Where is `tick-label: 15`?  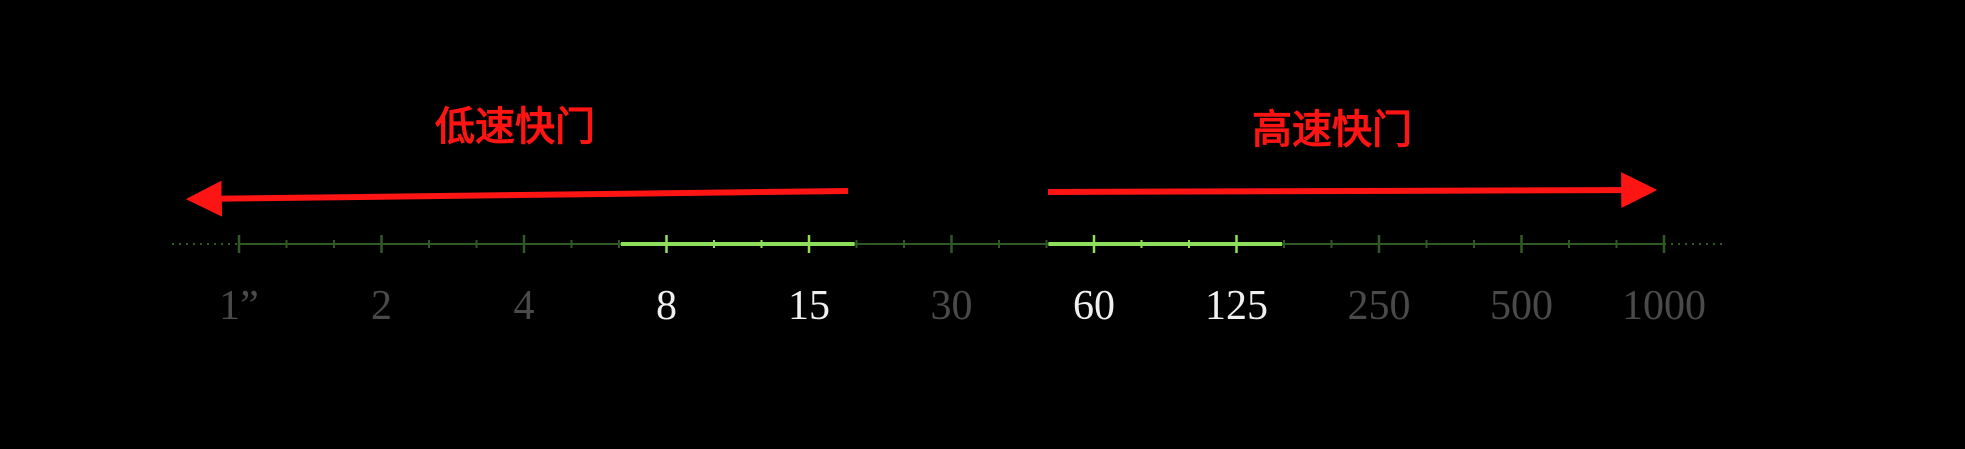 tick-label: 15 is located at coordinates (809, 306).